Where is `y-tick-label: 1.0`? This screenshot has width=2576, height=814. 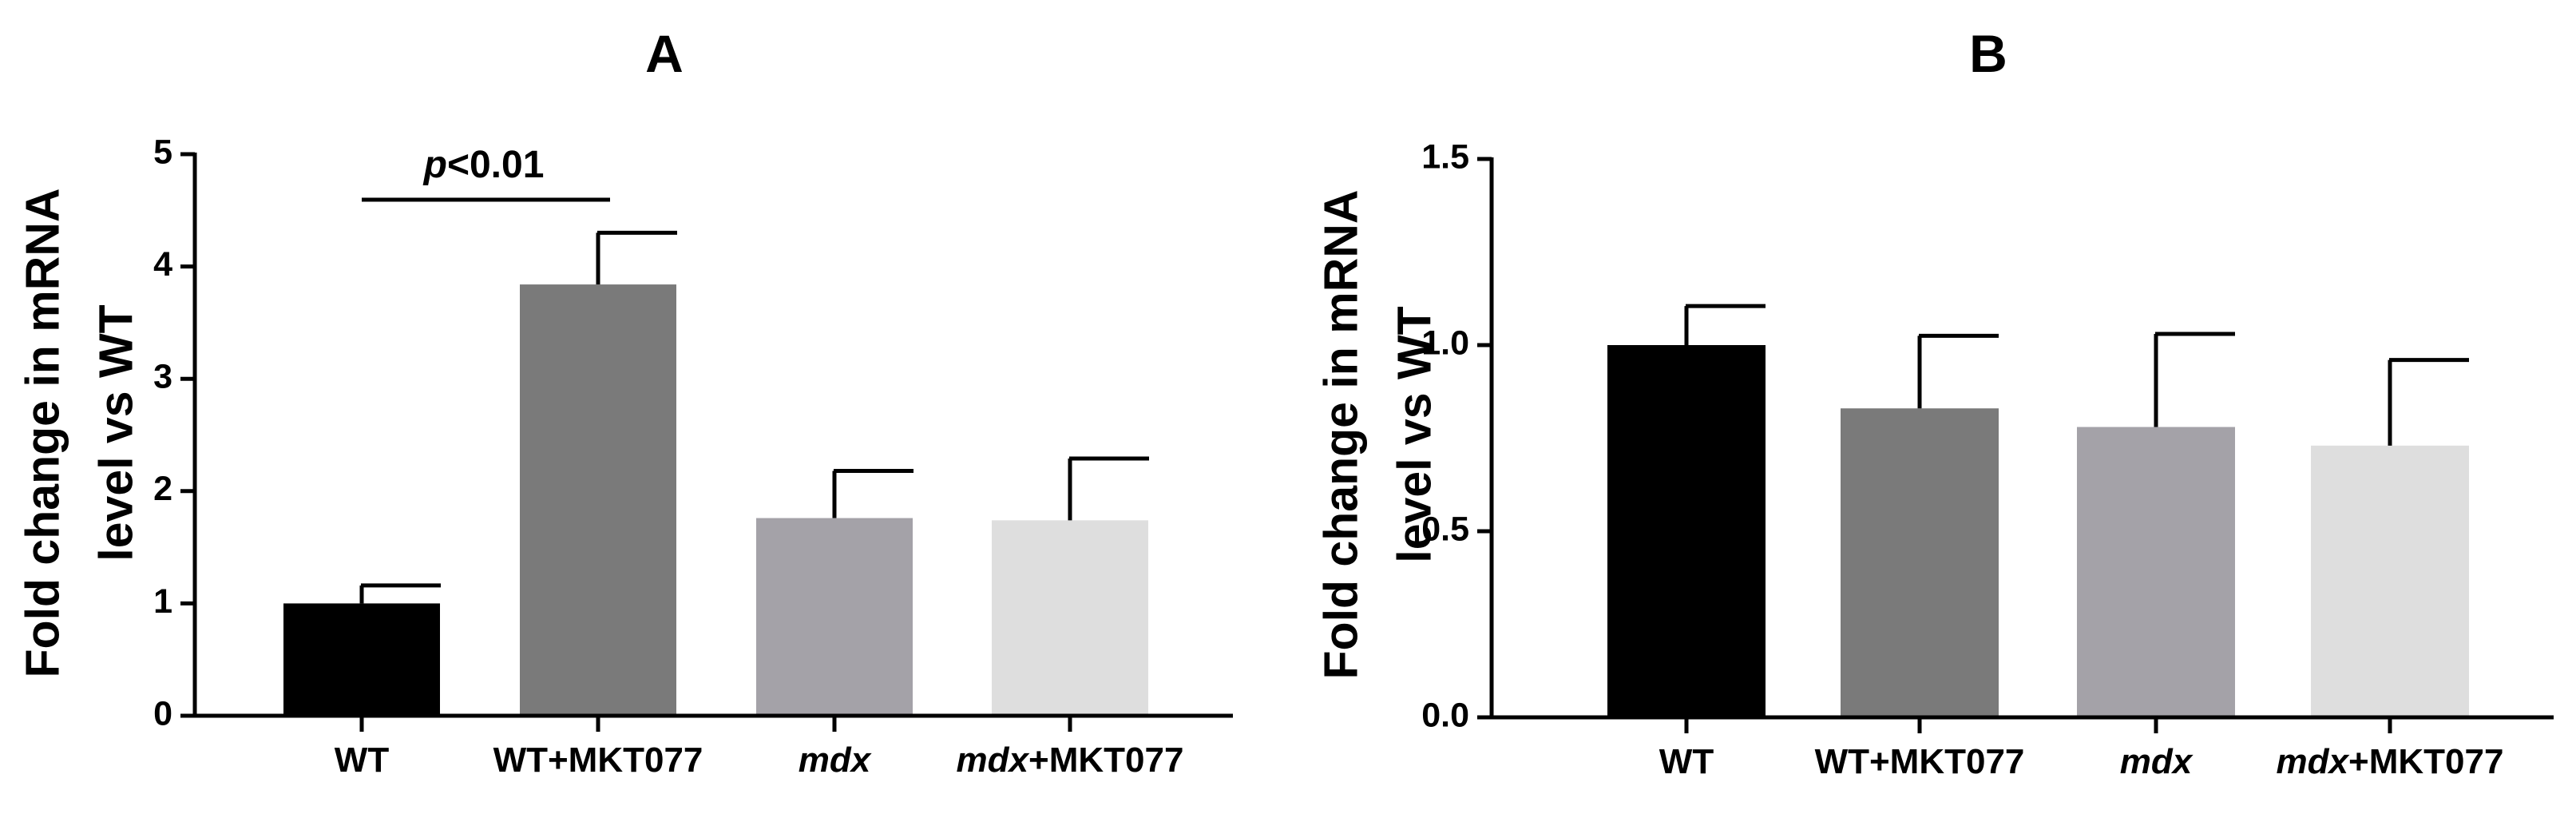 y-tick-label: 1.0 is located at coordinates (1445, 343).